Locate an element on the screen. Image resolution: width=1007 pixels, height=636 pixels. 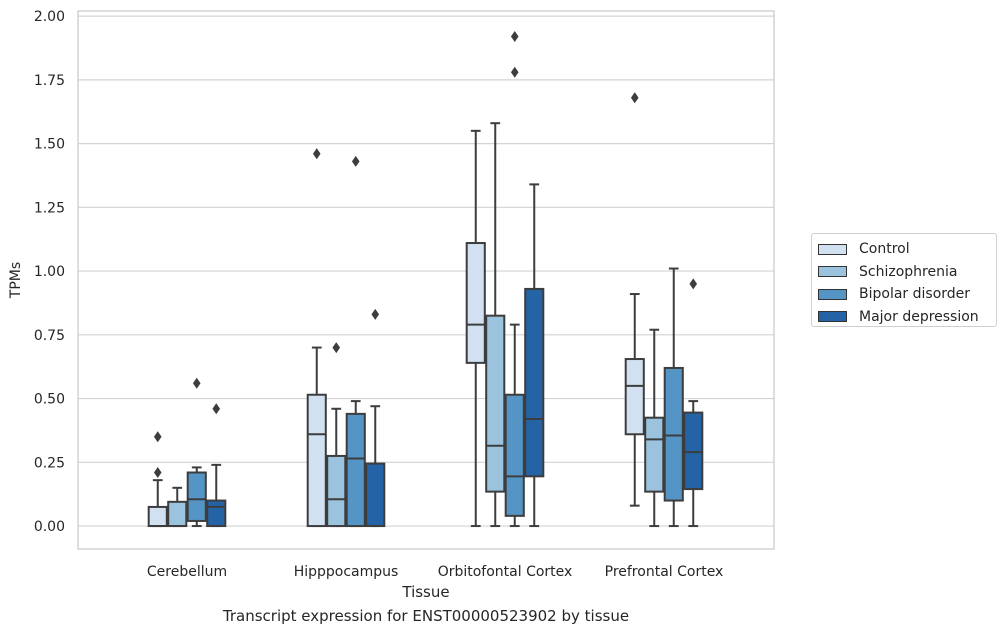
box-schizophrenia-orbitofontal-cortex is located at coordinates (495, 325).